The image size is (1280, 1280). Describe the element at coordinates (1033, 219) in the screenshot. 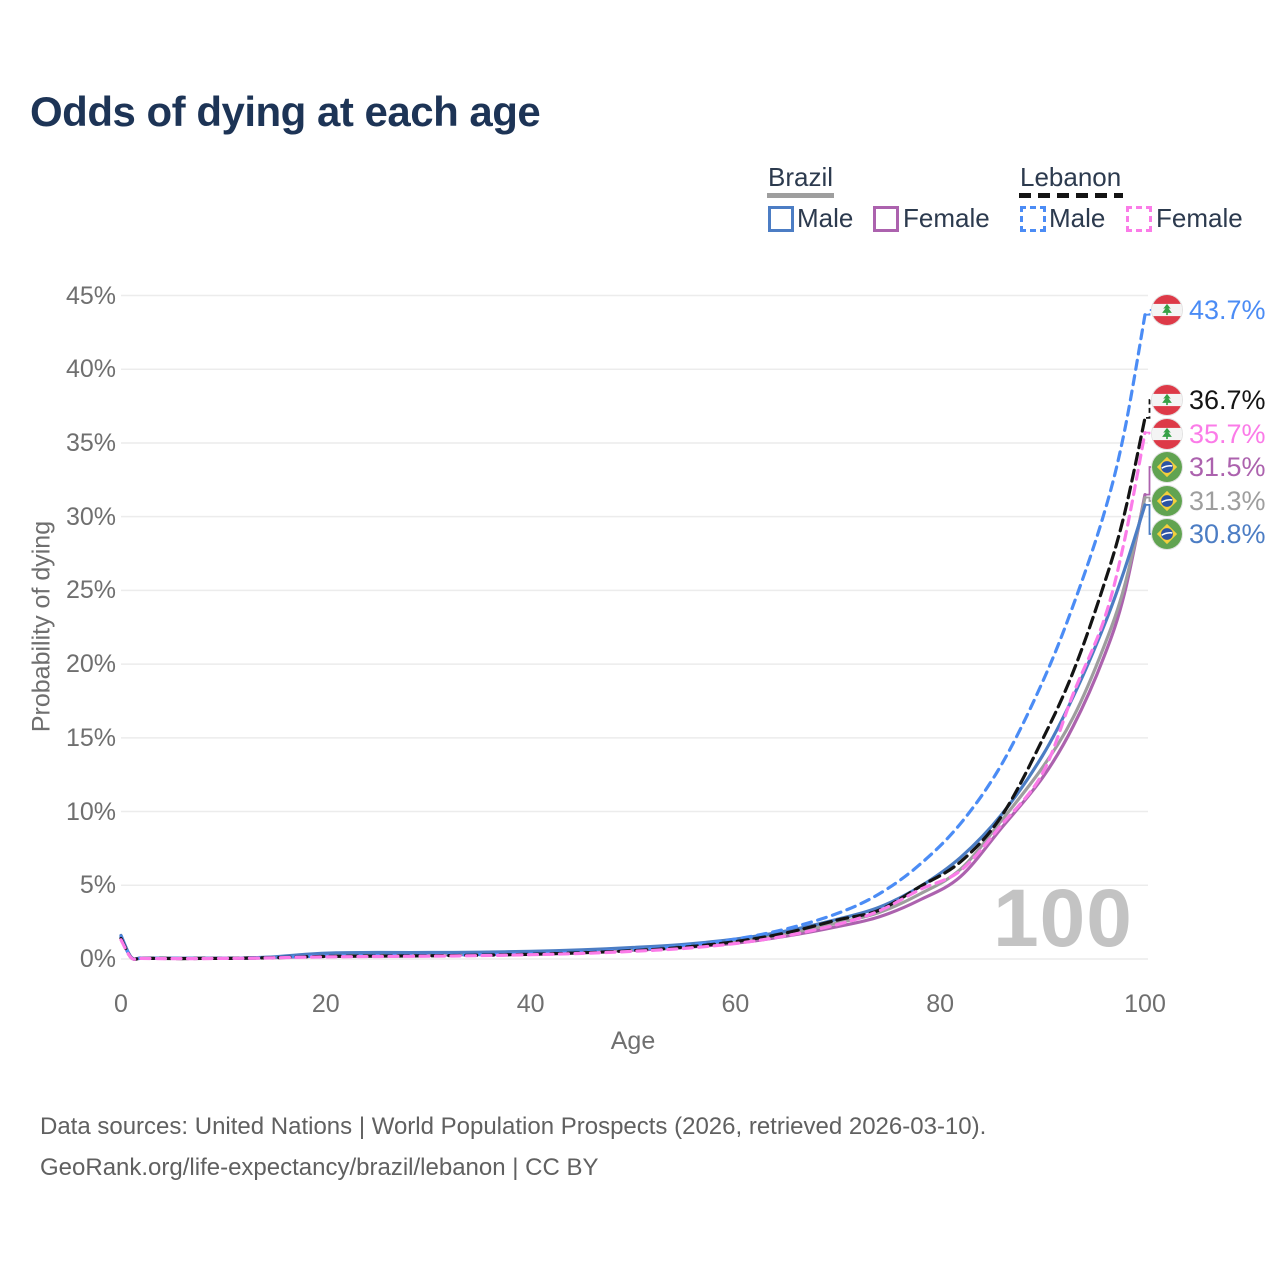

I see `legend-swatch-lebanon-male` at that location.